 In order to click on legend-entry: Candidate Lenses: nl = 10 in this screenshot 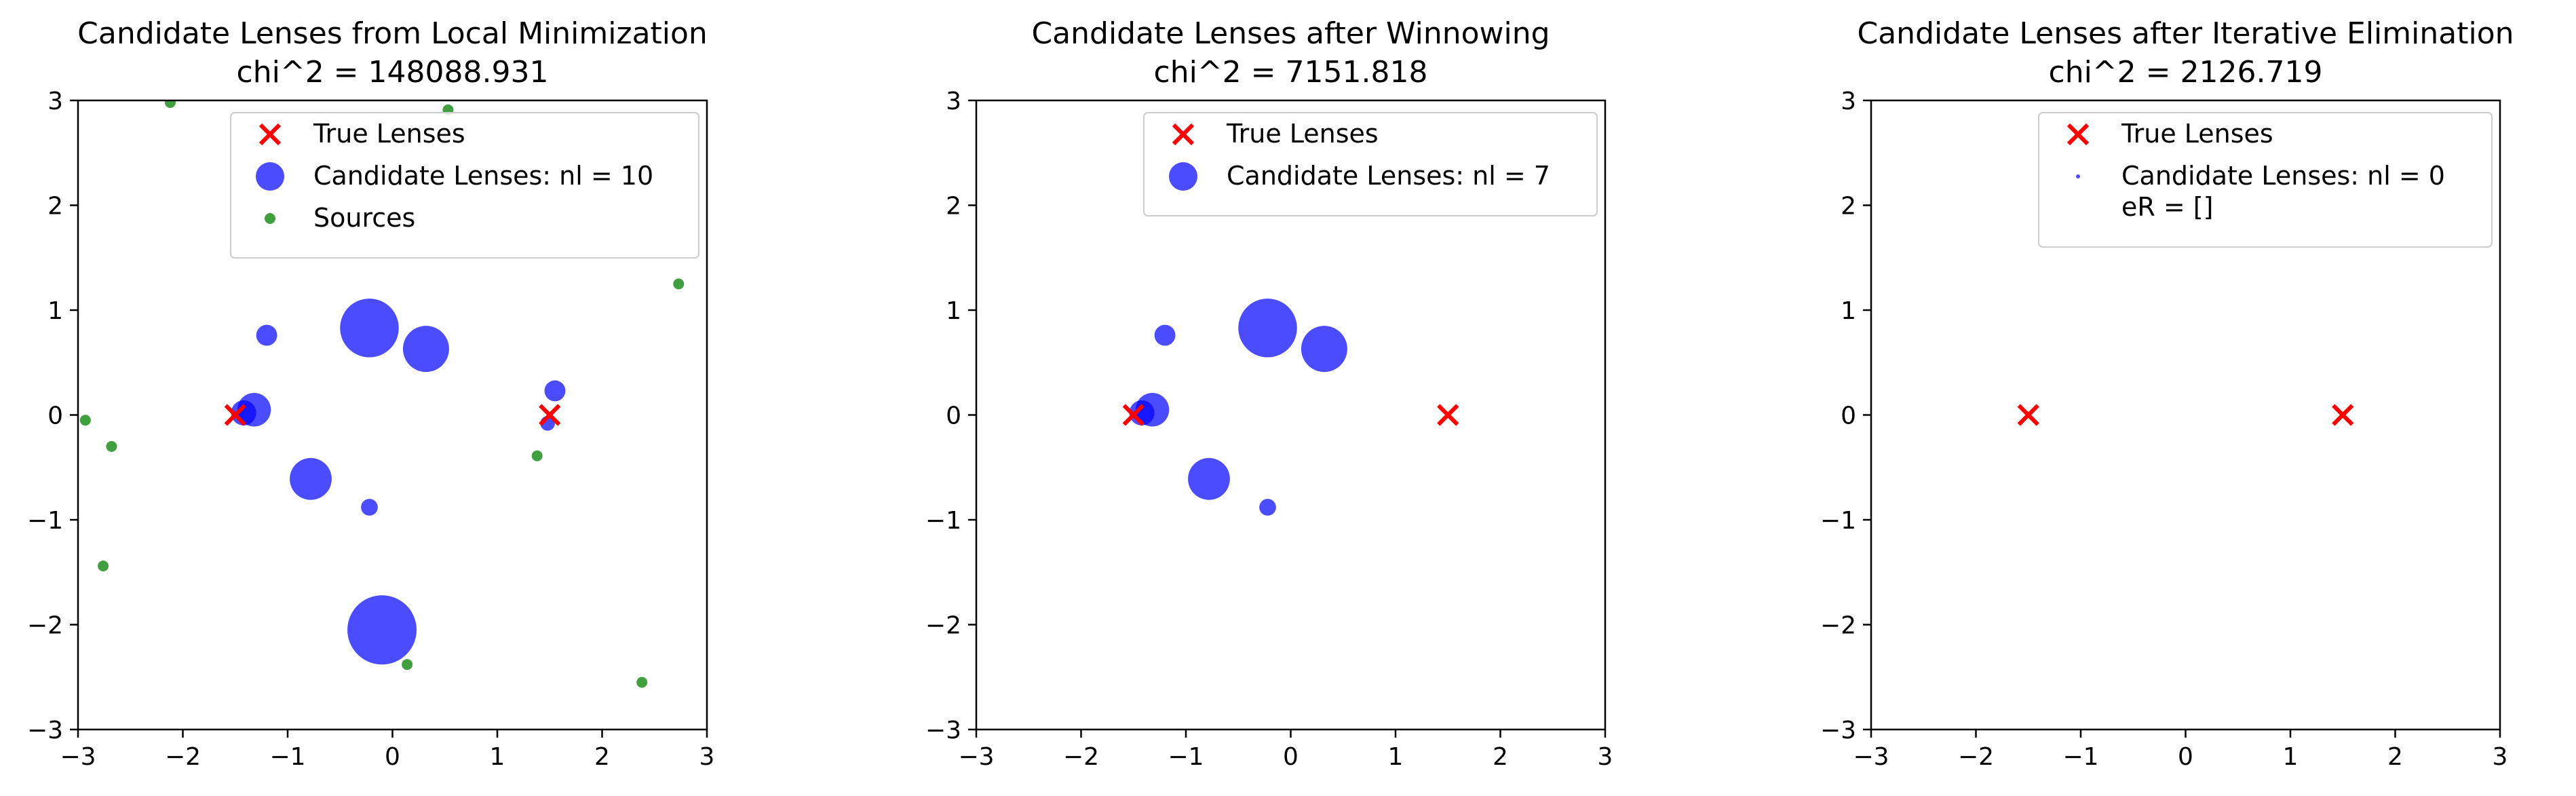, I will do `click(454, 176)`.